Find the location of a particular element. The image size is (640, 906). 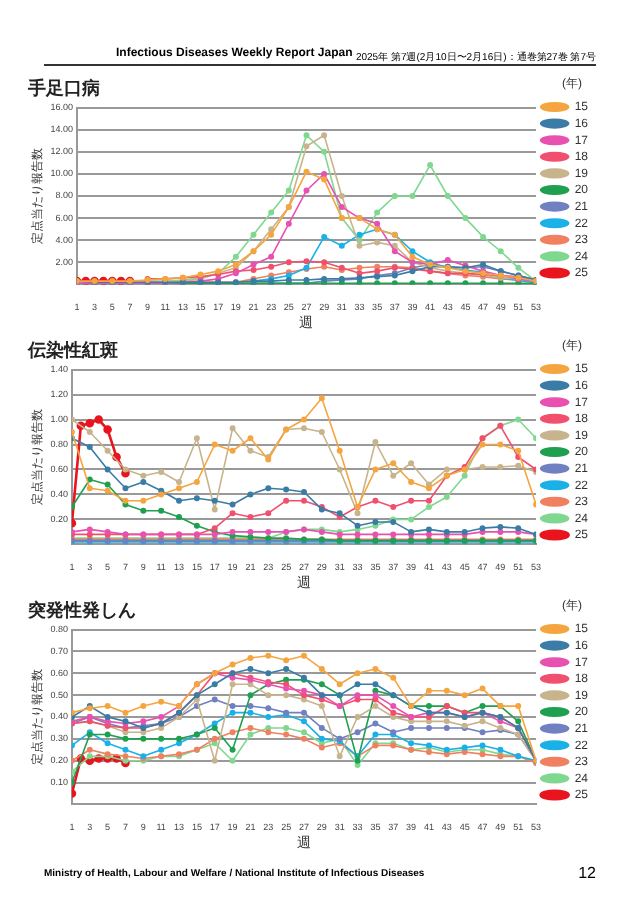

chart-title: 手足口病 is located at coordinates (63, 87).